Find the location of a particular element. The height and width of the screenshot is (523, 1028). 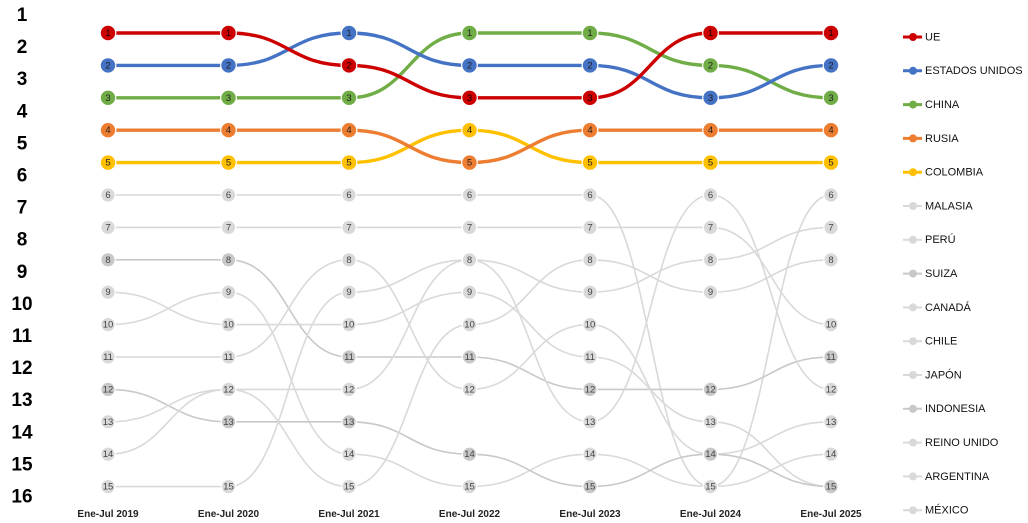

marker-ue: 3 is located at coordinates (469, 98).